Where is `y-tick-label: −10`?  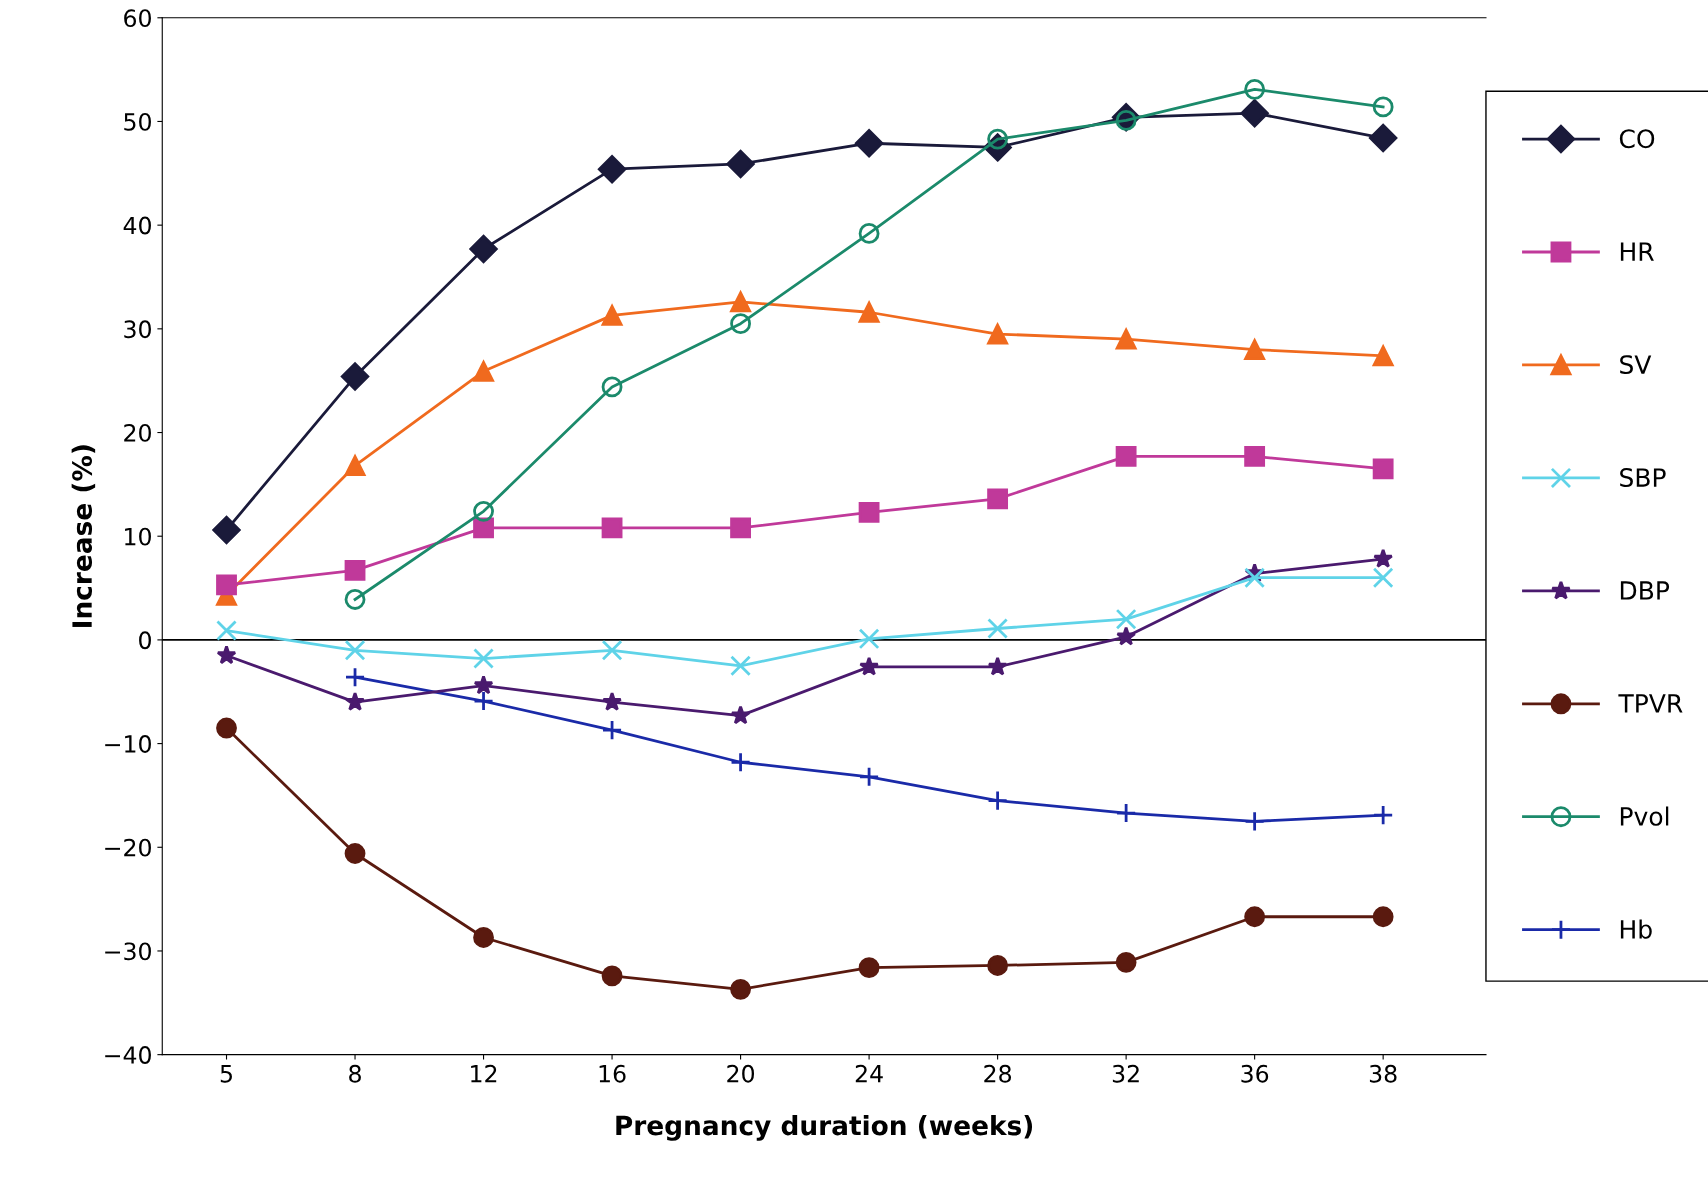
y-tick-label: −10 is located at coordinates (128, 744).